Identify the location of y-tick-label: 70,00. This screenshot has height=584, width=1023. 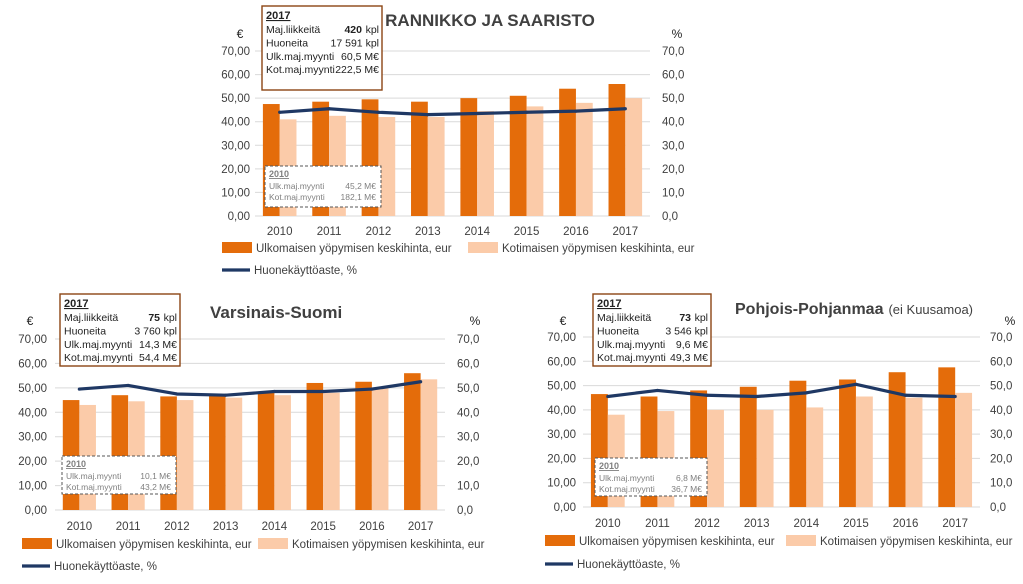
(235, 52).